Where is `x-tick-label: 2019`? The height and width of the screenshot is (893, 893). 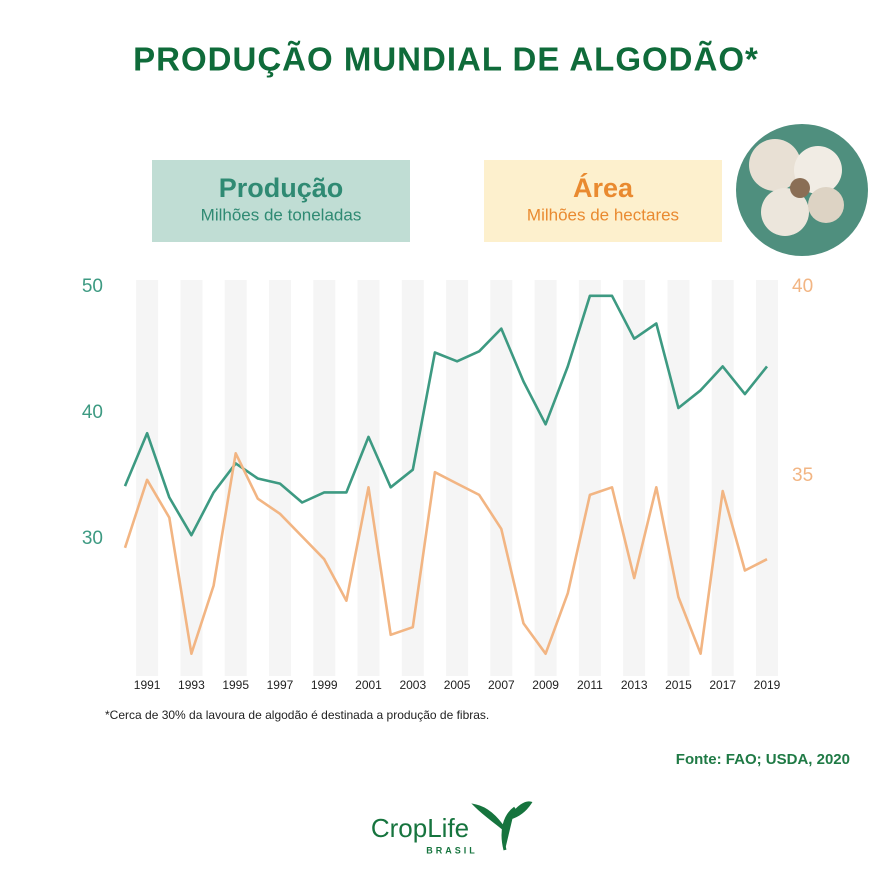 x-tick-label: 2019 is located at coordinates (767, 685).